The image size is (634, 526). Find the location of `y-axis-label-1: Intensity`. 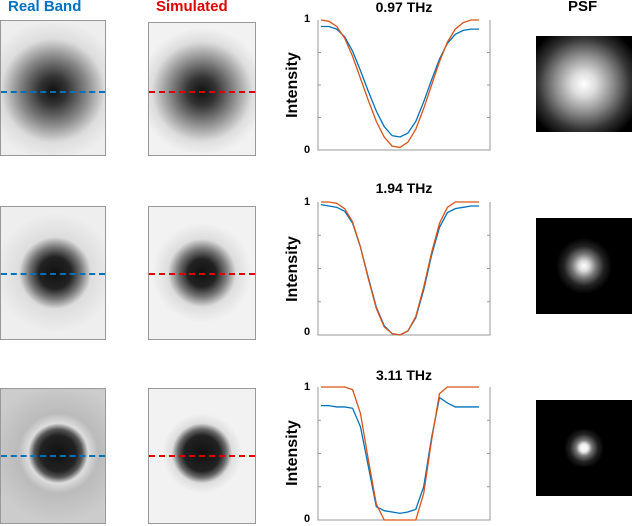

y-axis-label-1: Intensity is located at coordinates (292, 85).